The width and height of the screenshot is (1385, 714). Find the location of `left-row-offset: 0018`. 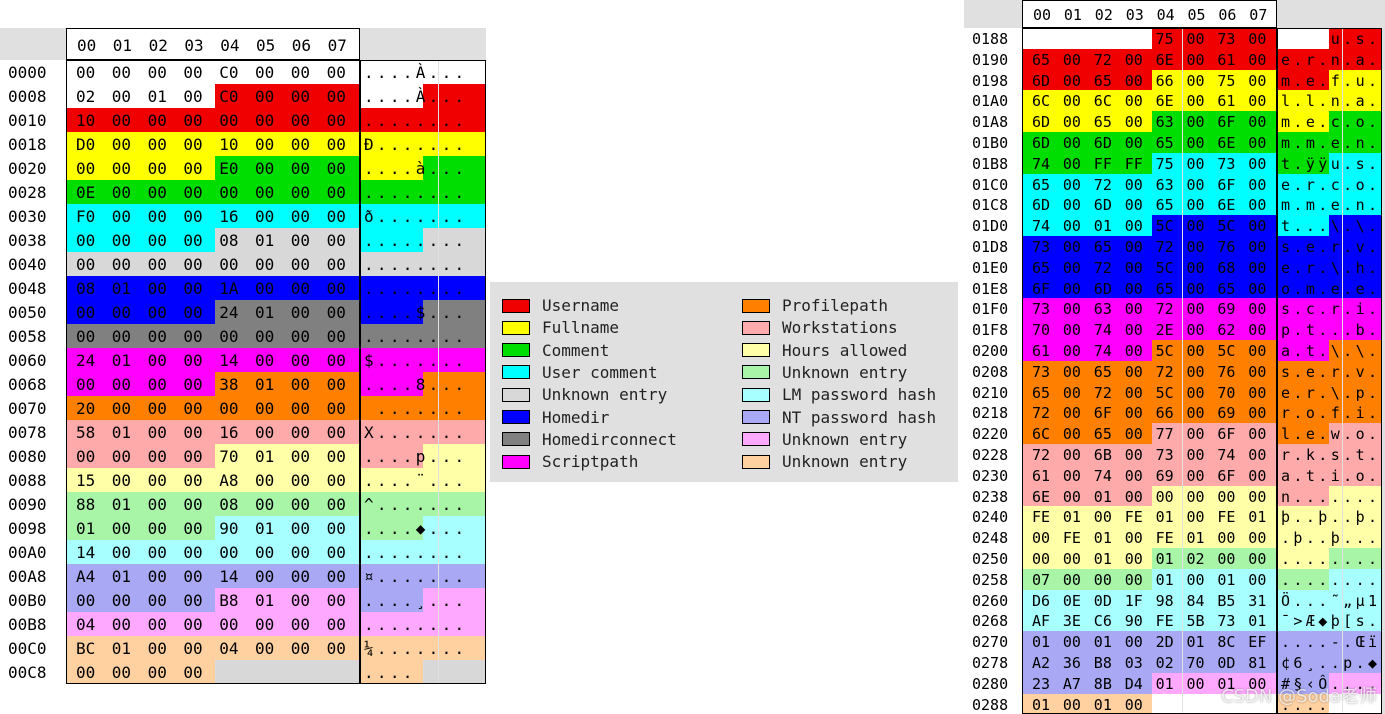

left-row-offset: 0018 is located at coordinates (27, 144).